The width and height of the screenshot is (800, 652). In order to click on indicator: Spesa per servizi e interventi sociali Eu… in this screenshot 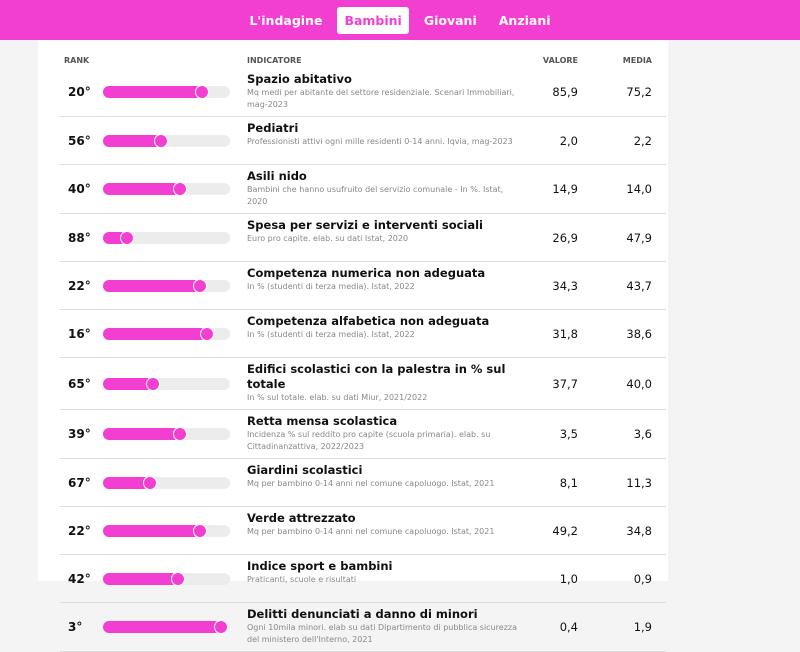, I will do `click(382, 231)`.